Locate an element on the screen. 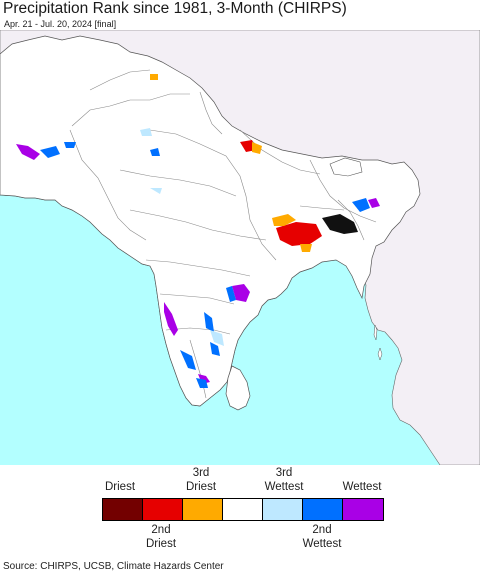  legend-swatch-3rd-driest is located at coordinates (203, 509).